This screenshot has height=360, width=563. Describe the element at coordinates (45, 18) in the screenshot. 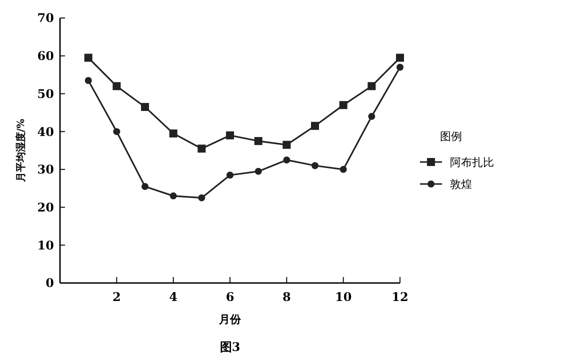

I see `y-tick-label: 70` at that location.